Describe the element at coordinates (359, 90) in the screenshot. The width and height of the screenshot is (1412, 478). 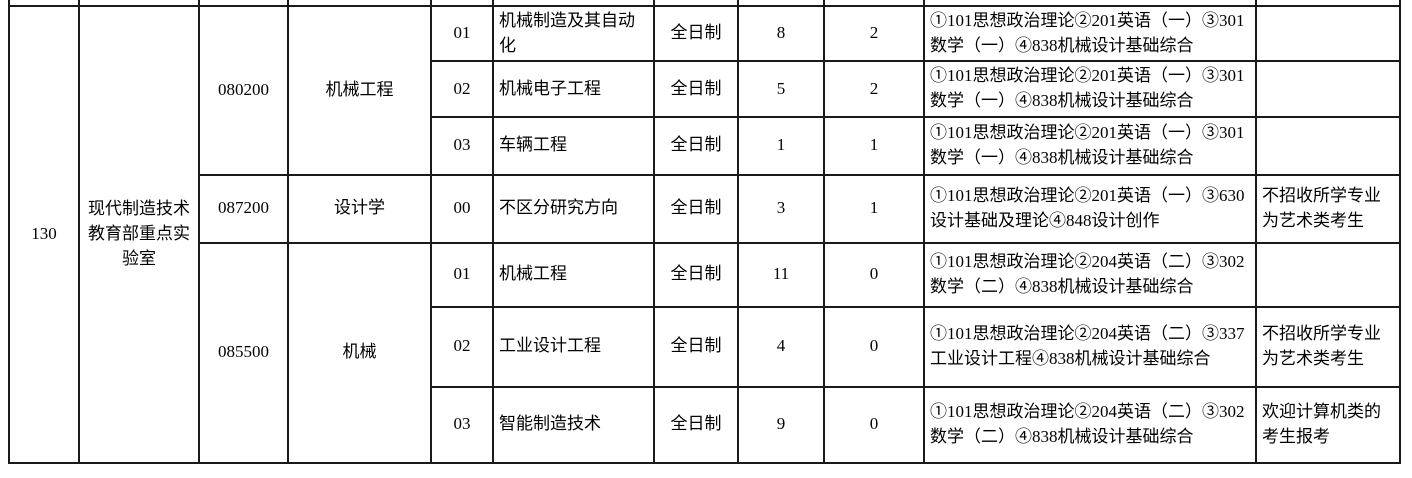
I see `major-name-cell: 机械工程` at that location.